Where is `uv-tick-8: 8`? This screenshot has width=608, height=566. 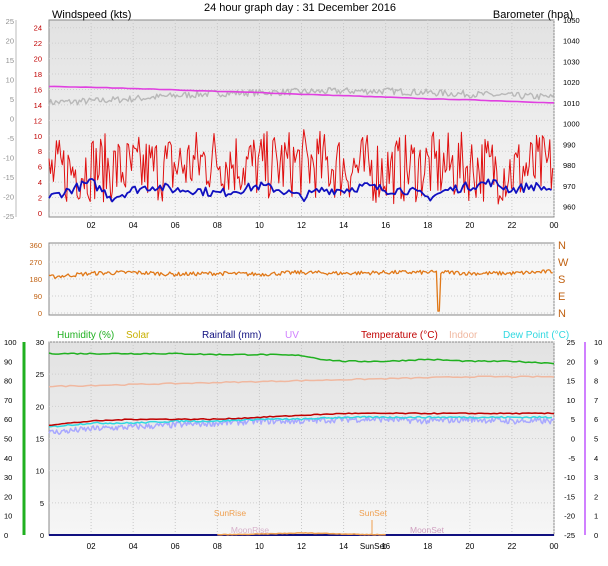
uv-tick-8: 8 is located at coordinates (596, 381).